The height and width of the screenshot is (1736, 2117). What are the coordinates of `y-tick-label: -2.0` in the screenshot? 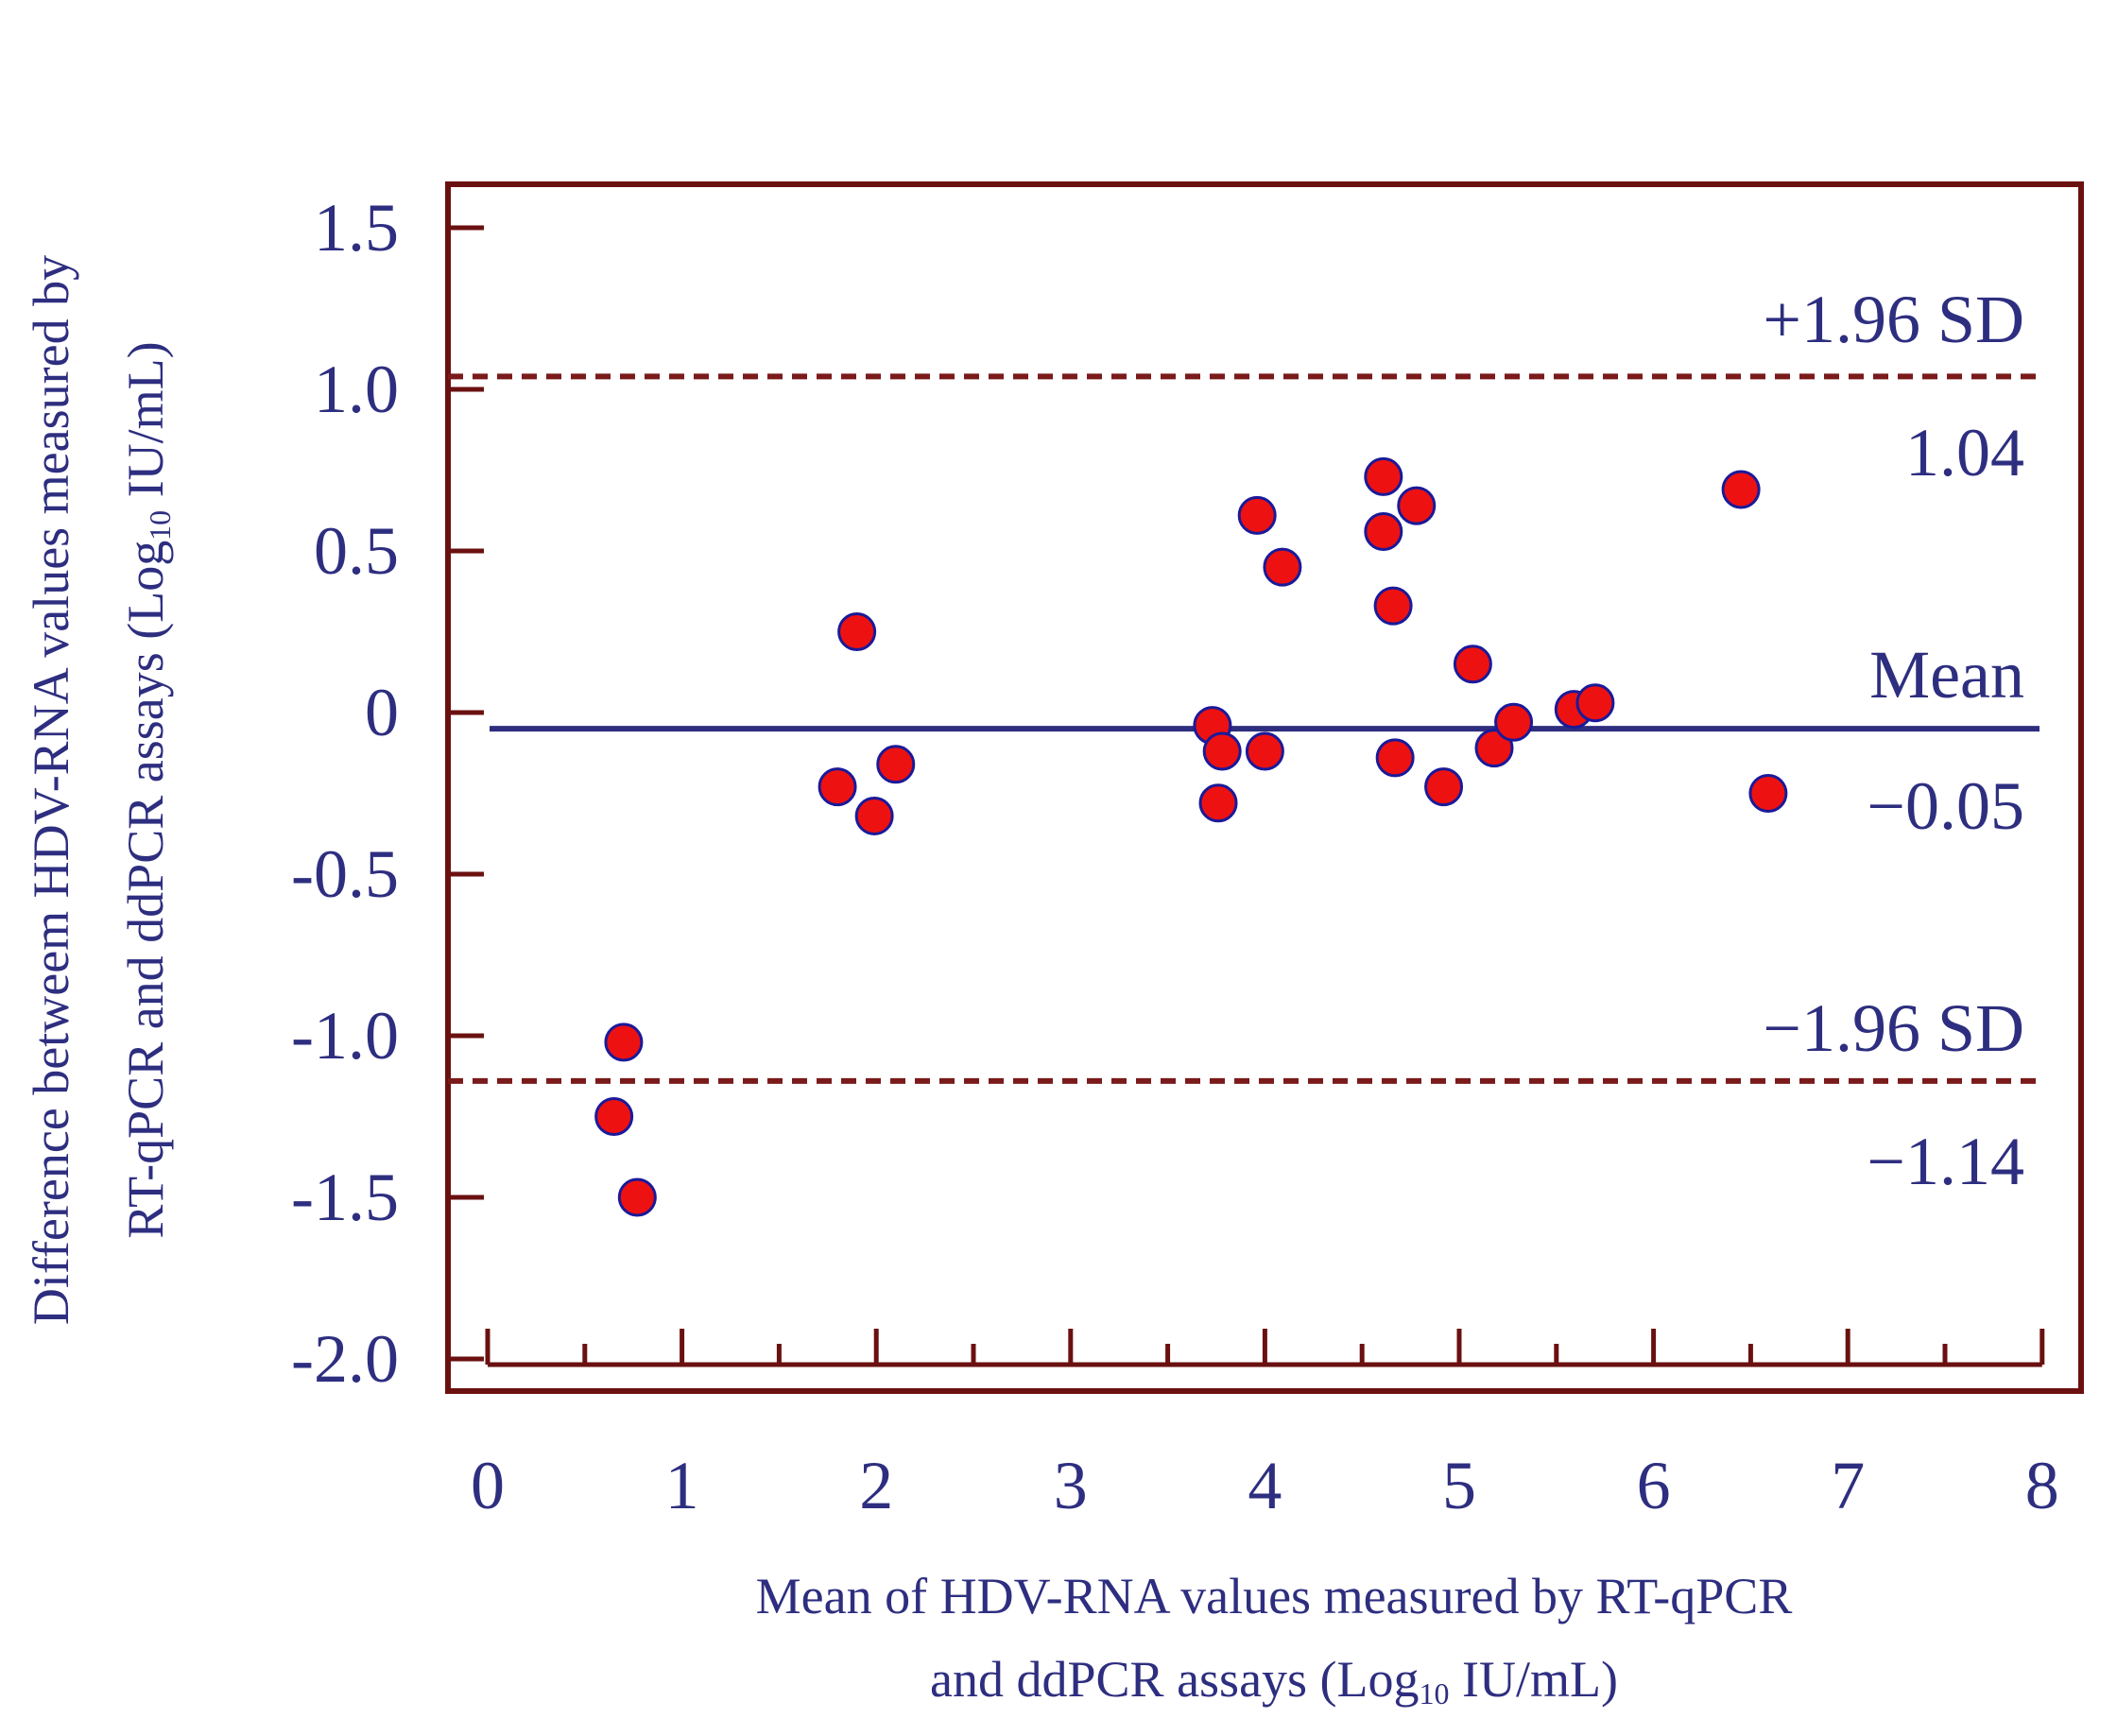 It's located at (345, 1359).